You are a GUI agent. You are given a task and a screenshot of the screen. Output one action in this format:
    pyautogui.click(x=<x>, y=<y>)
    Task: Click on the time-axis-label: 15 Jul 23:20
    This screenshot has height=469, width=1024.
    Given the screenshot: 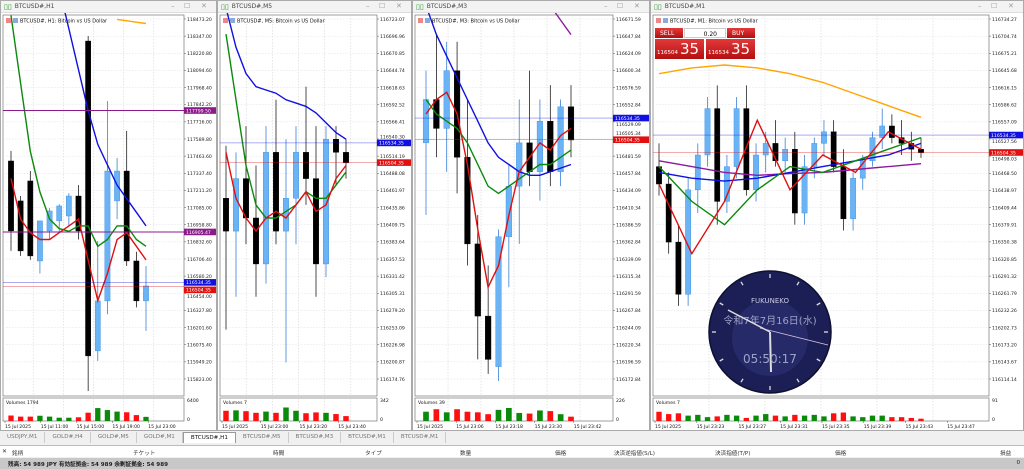 What is the action you would take?
    pyautogui.click(x=314, y=427)
    